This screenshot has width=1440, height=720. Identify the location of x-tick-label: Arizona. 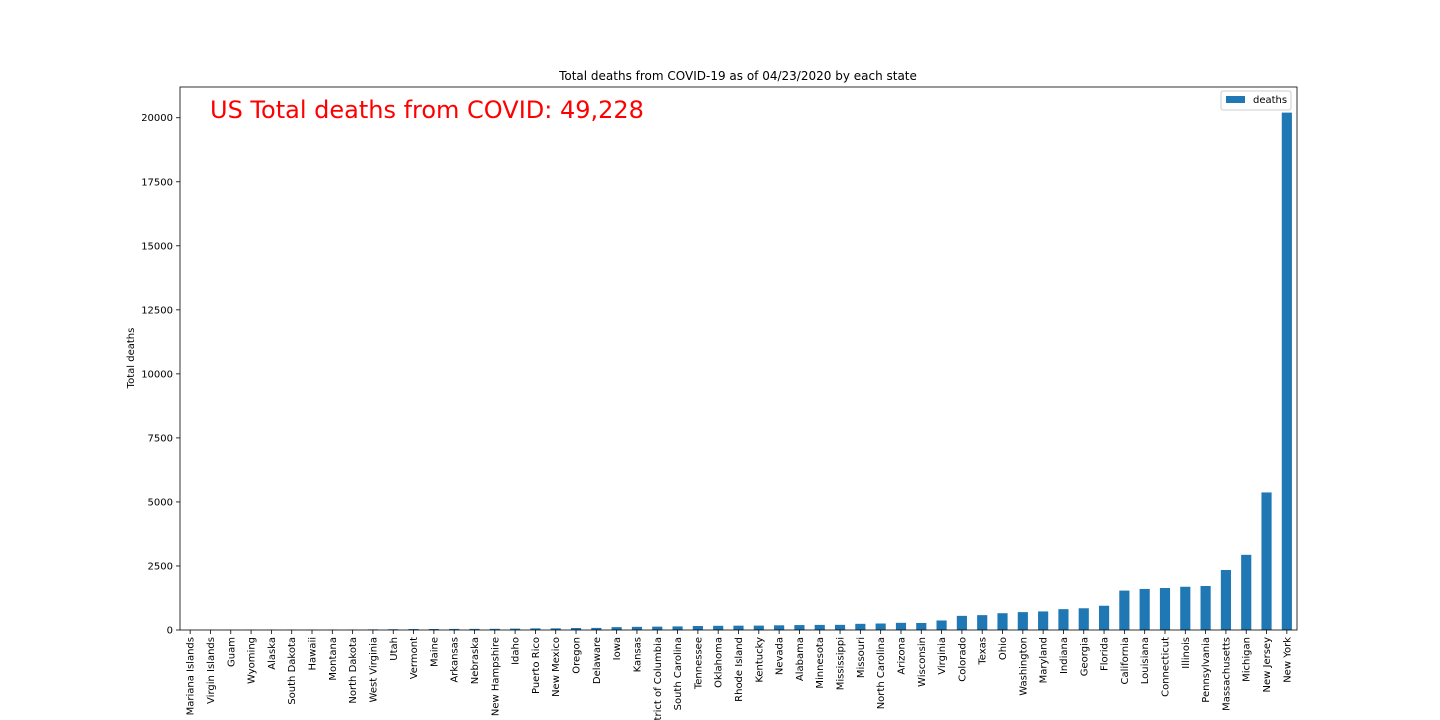
(901, 656).